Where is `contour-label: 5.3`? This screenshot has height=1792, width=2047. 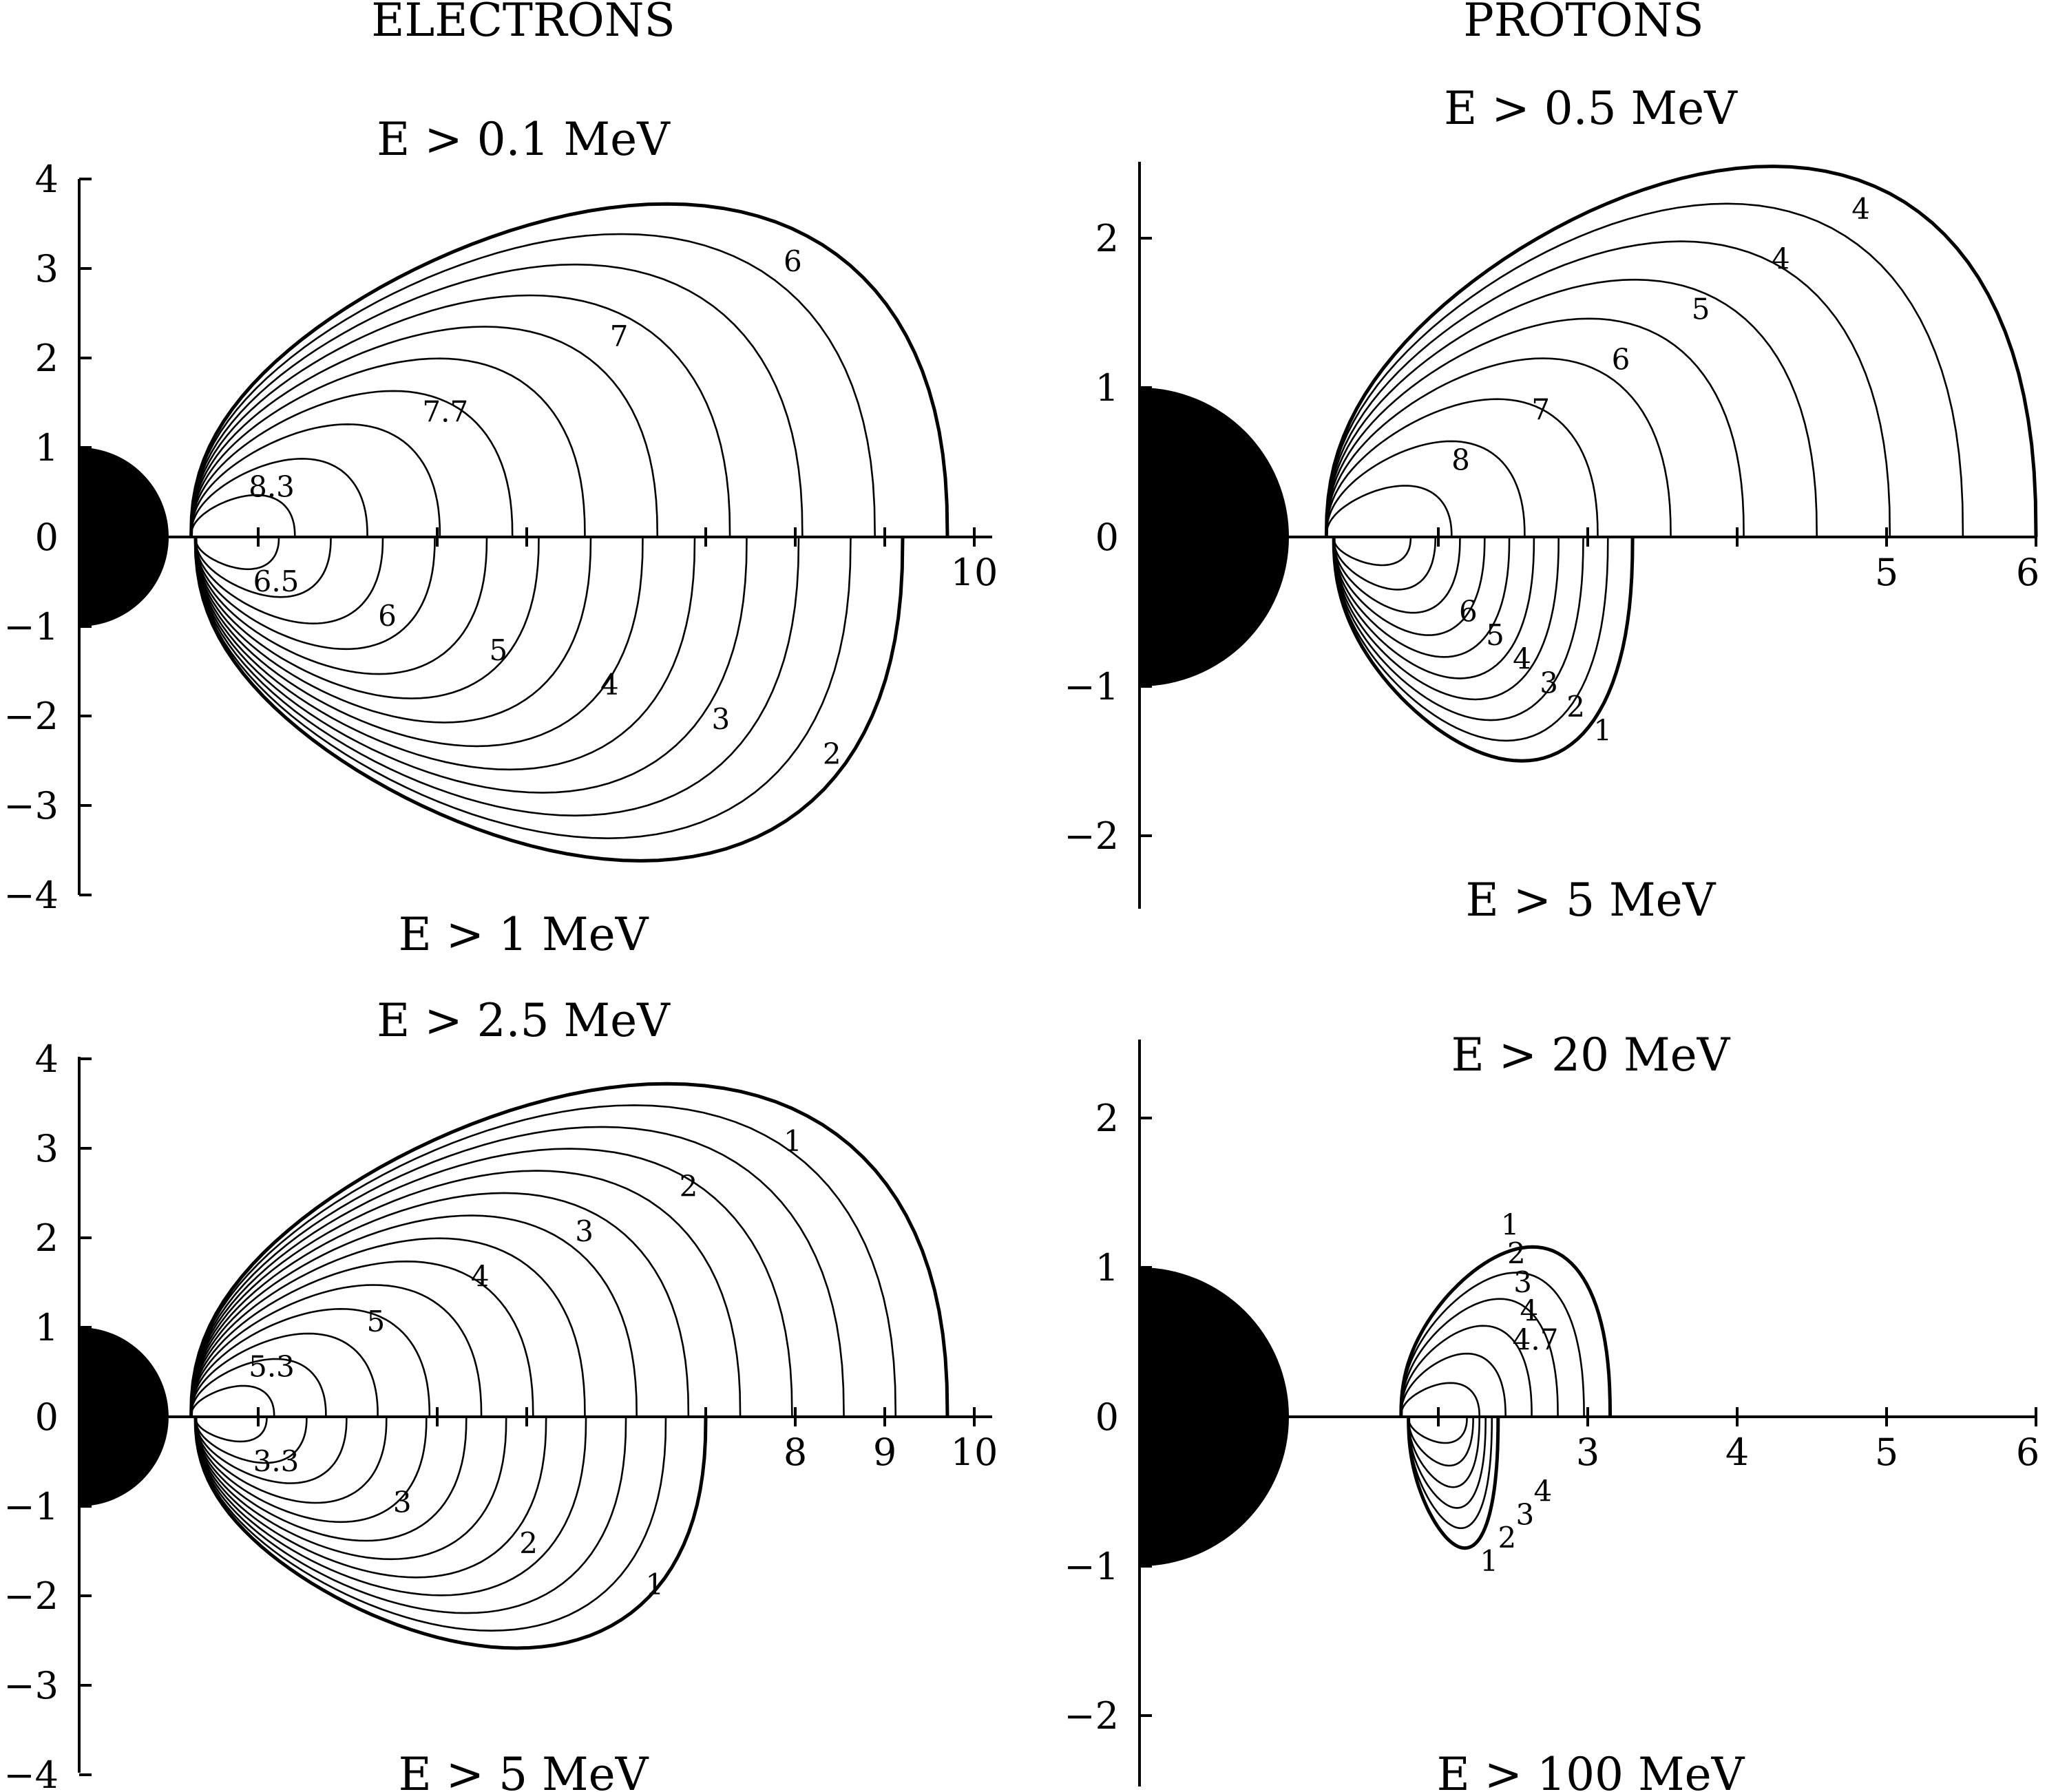
contour-label: 5.3 is located at coordinates (272, 1367).